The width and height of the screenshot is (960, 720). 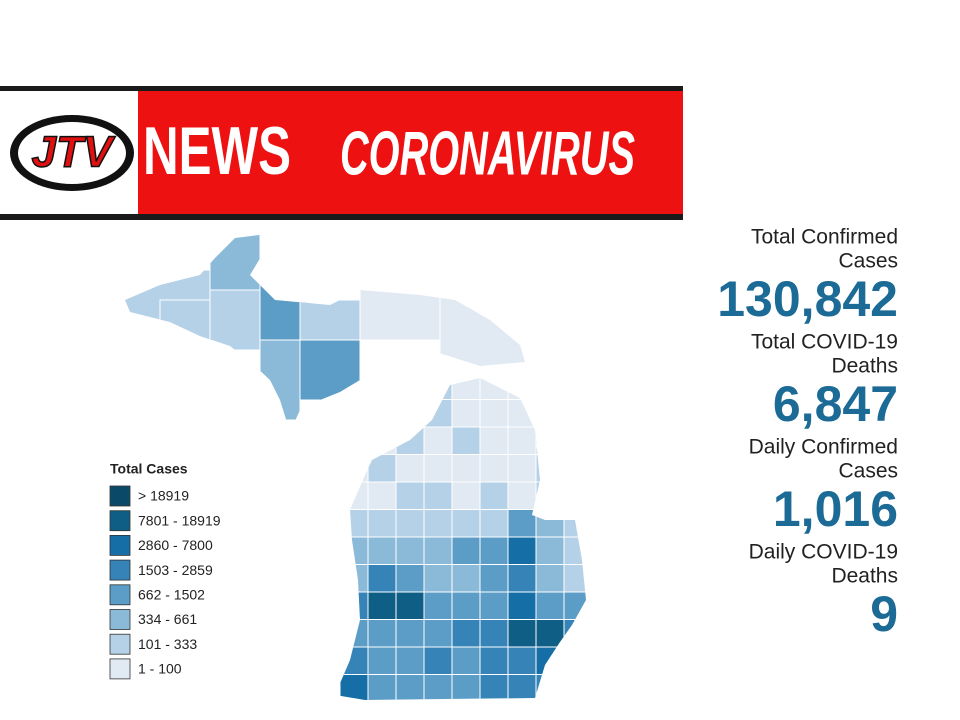 I want to click on logo-inner, so click(x=72, y=153).